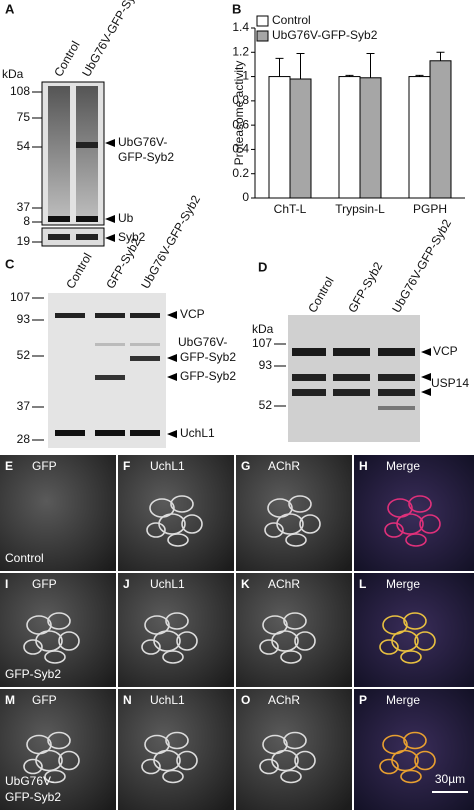 This screenshot has height=810, width=474. Describe the element at coordinates (360, 209) in the screenshot. I see `x-tick-label: Trypsin-L` at that location.